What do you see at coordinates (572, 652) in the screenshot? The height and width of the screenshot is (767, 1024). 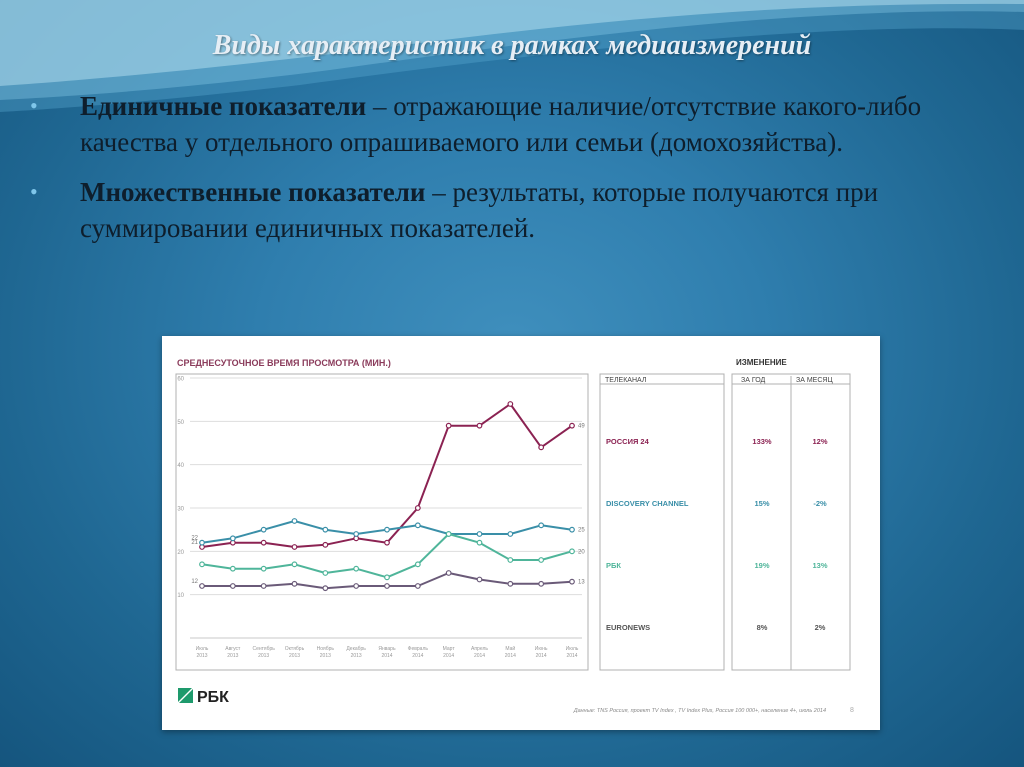 I see `x-tick-label: Июль 2014` at bounding box center [572, 652].